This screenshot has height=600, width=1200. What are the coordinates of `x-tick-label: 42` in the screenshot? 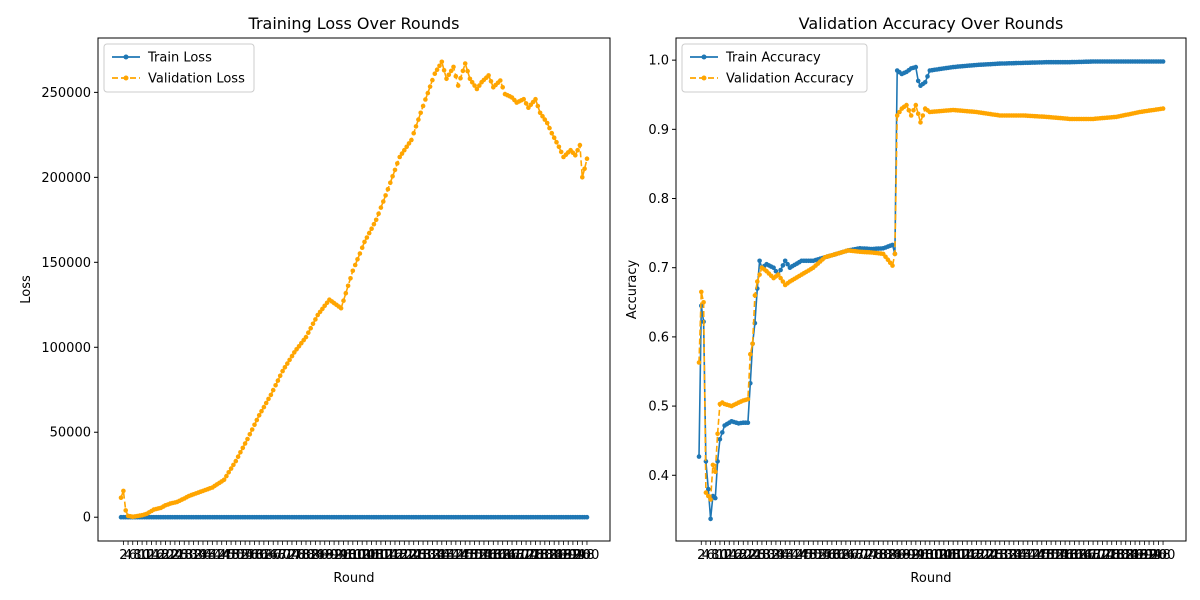 It's located at (217, 555).